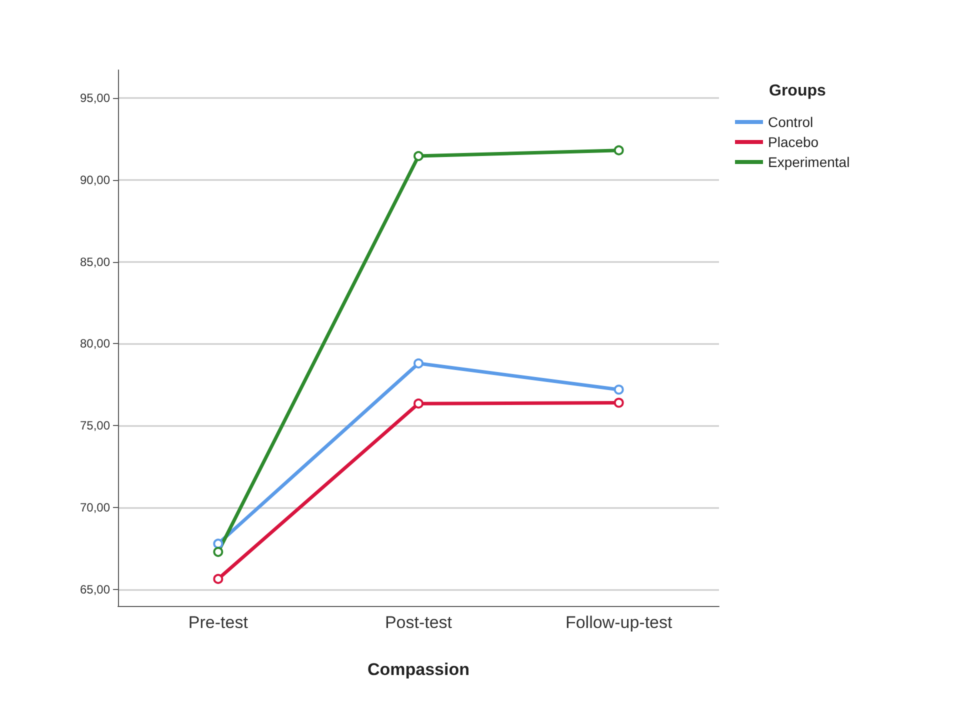 The image size is (954, 720). What do you see at coordinates (809, 162) in the screenshot?
I see `legend-label: Experimental` at bounding box center [809, 162].